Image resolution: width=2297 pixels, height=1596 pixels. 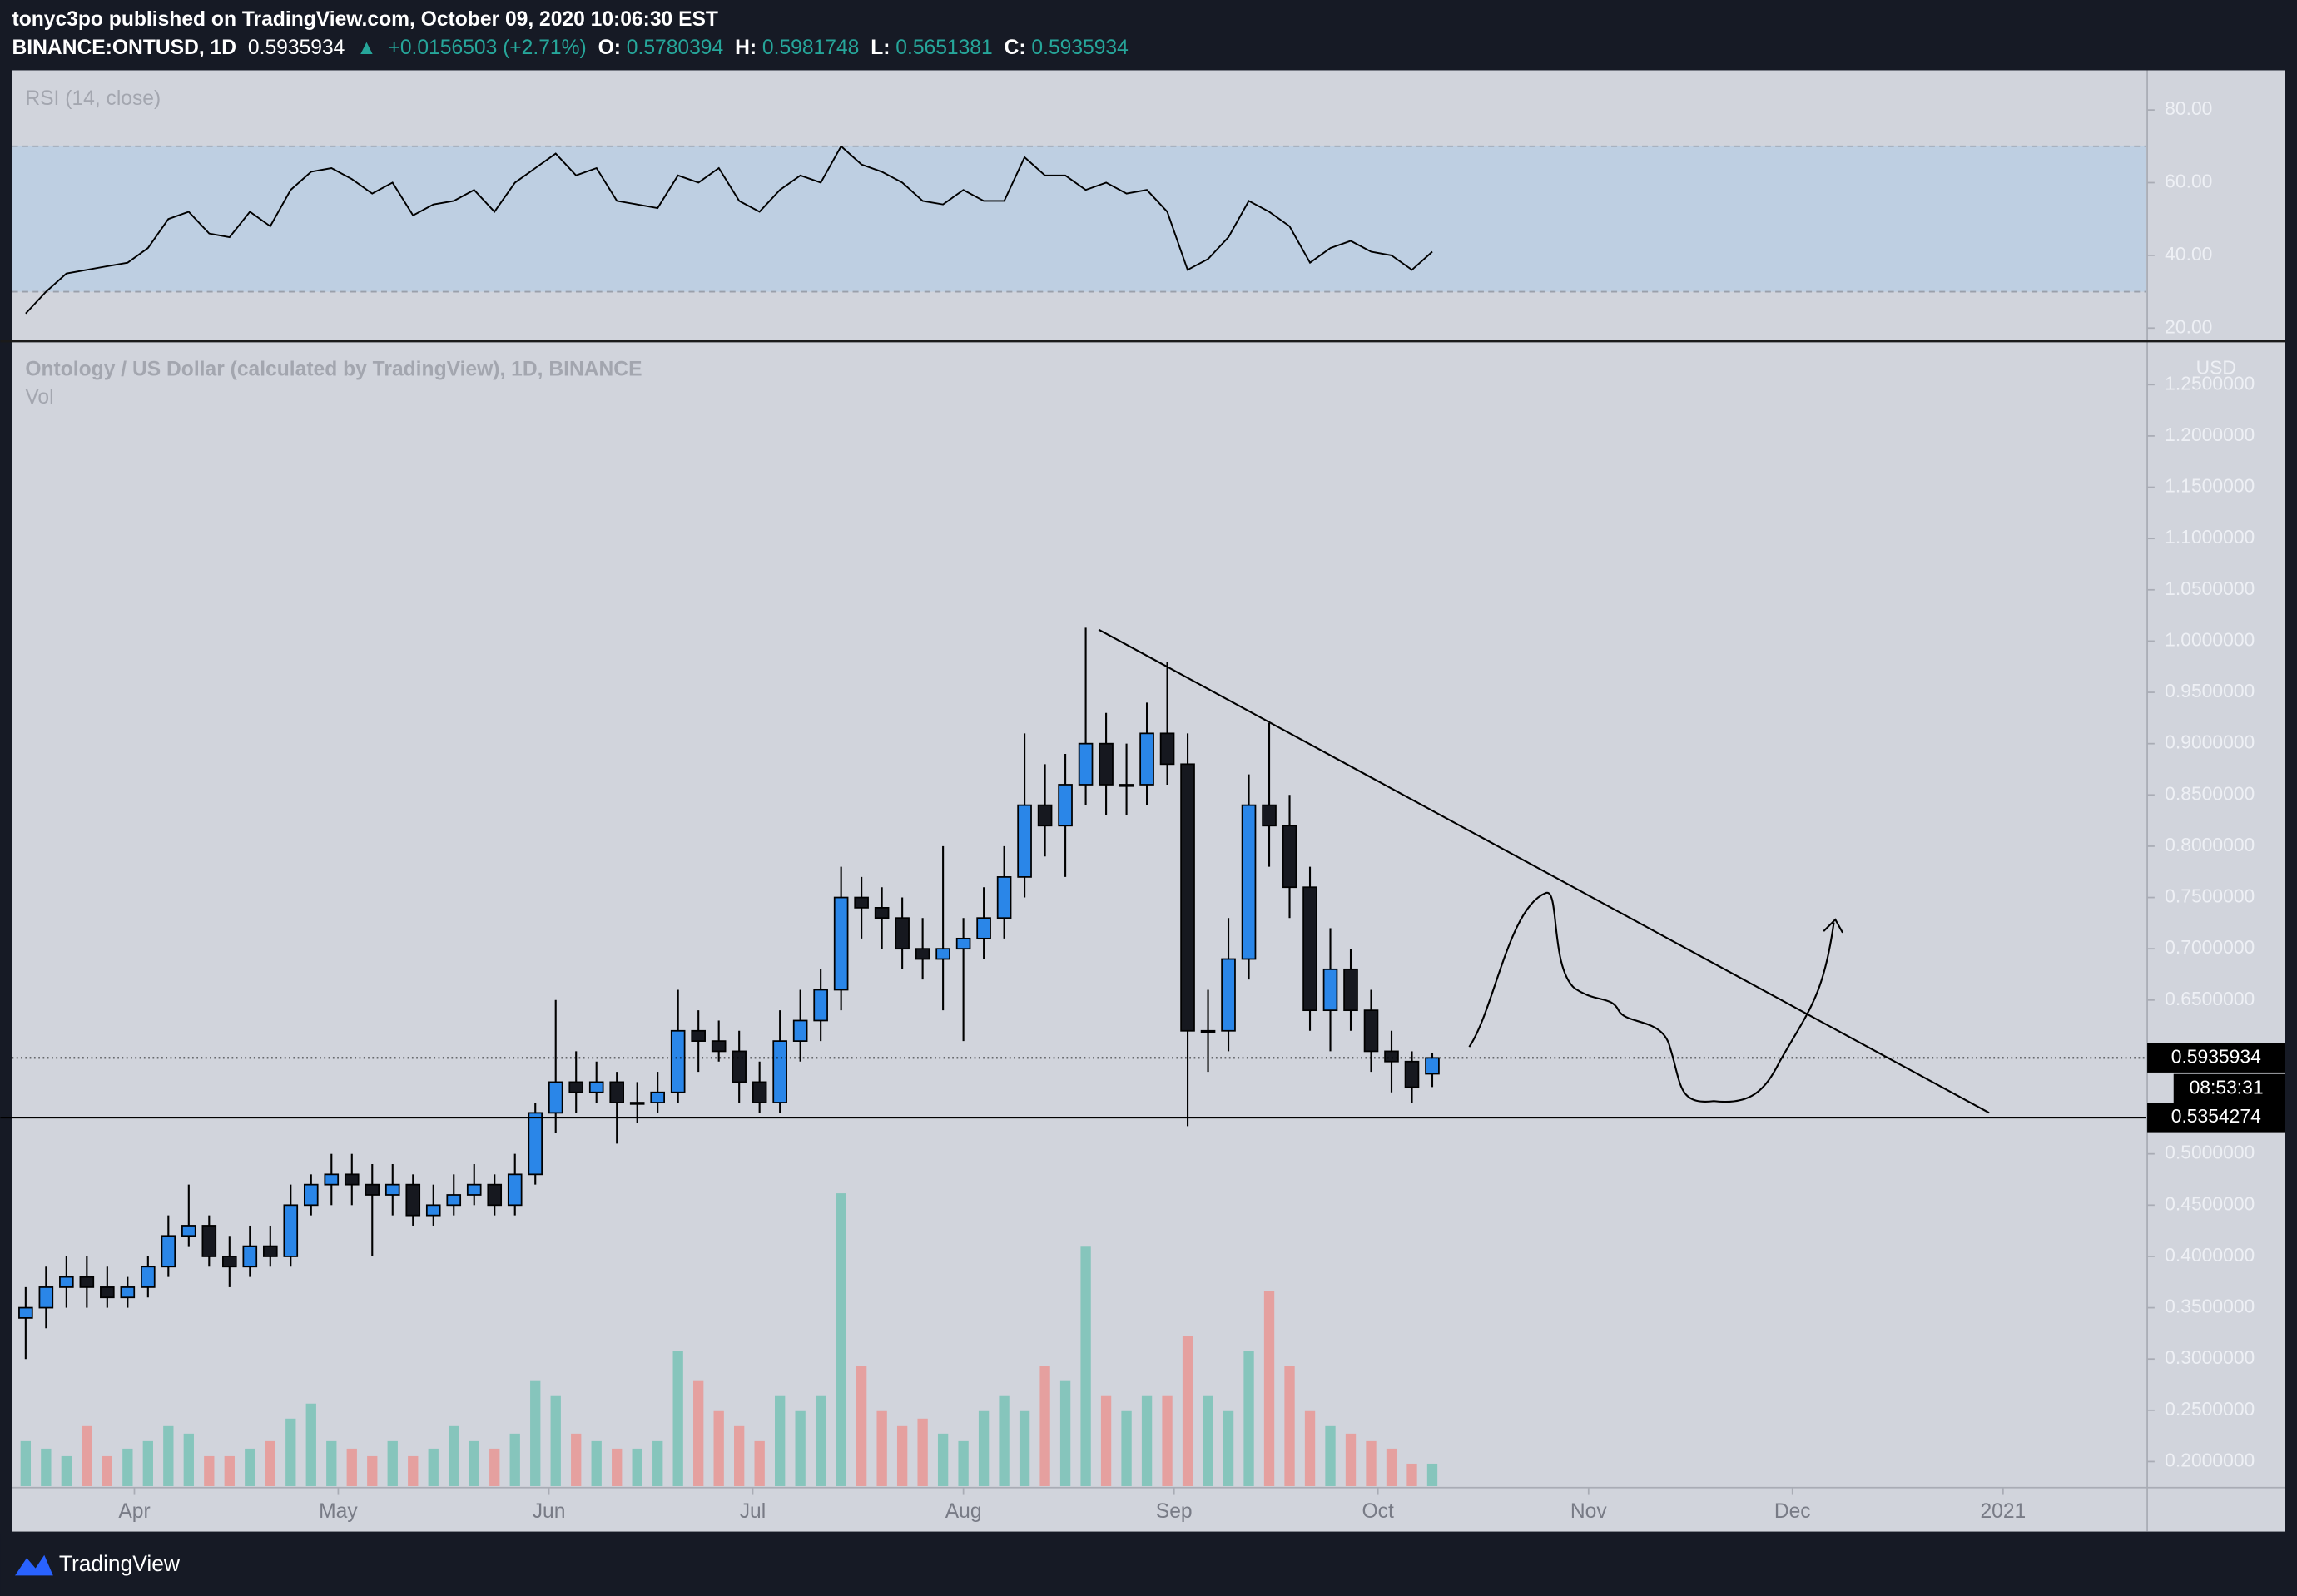 I want to click on x-tick-label: Aug, so click(x=964, y=1511).